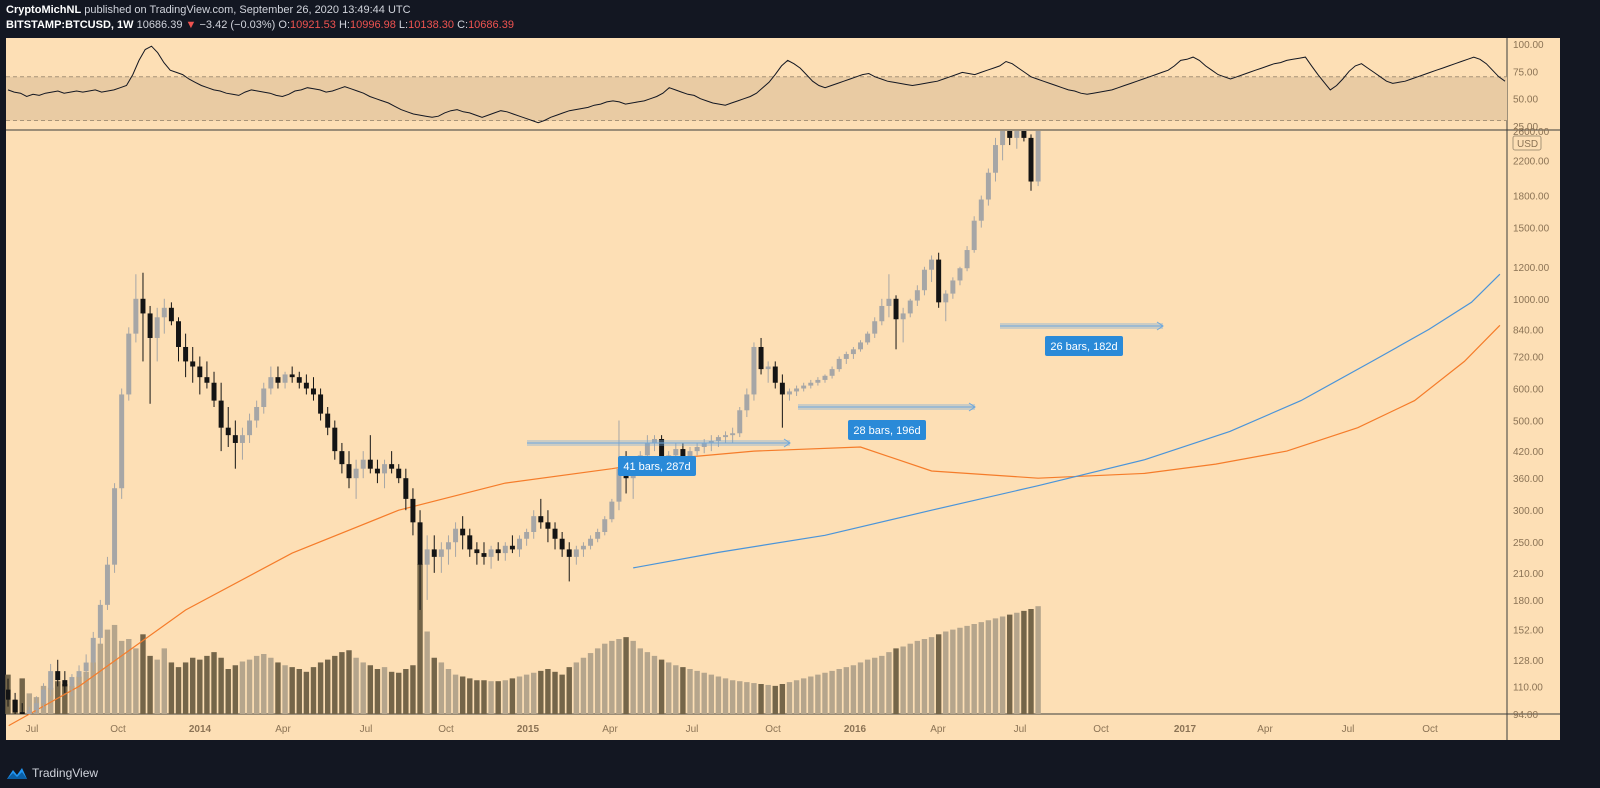 The height and width of the screenshot is (788, 1600). Describe the element at coordinates (1083, 347) in the screenshot. I see `range-label: 26 bars, 182d` at that location.